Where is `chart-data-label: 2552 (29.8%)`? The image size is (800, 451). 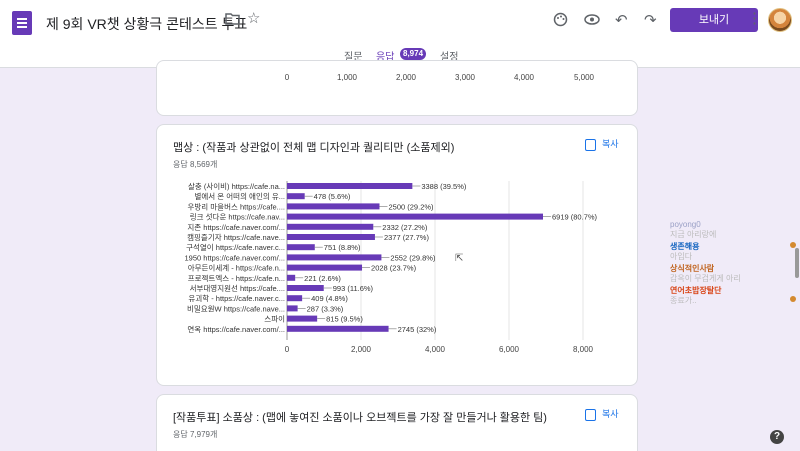
chart-data-label: 2552 (29.8%) is located at coordinates (413, 257).